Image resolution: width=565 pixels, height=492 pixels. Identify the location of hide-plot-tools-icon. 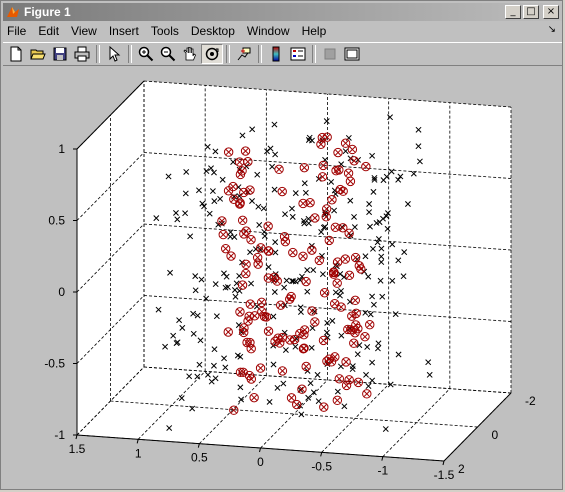
(330, 54).